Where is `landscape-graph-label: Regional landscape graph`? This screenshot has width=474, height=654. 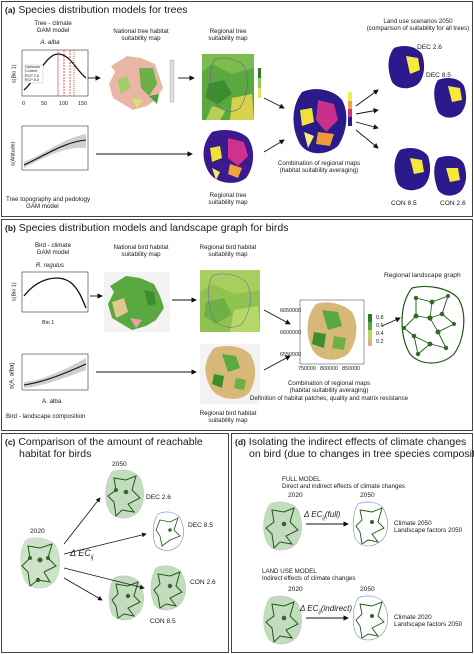
landscape-graph-label: Regional landscape graph is located at coordinates (422, 275).